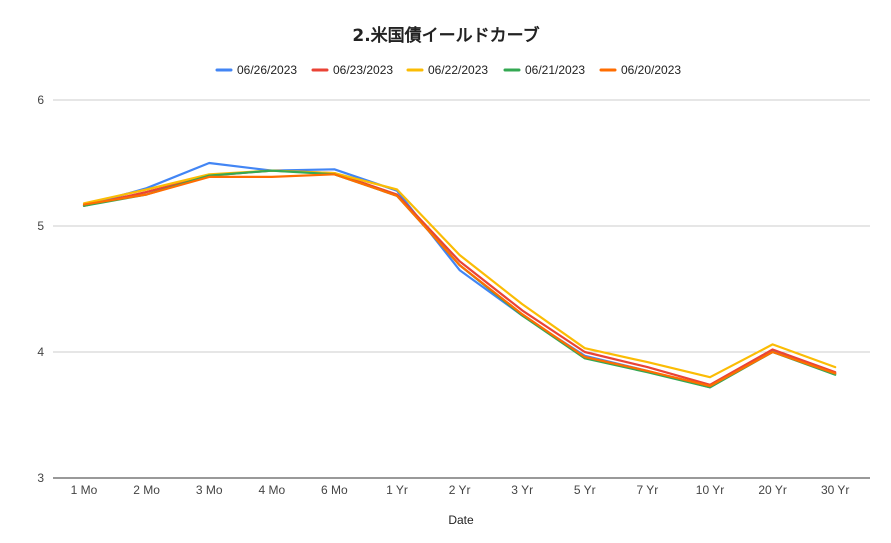 This screenshot has width=891, height=543. I want to click on x-tick-label: 2 Mo, so click(146, 490).